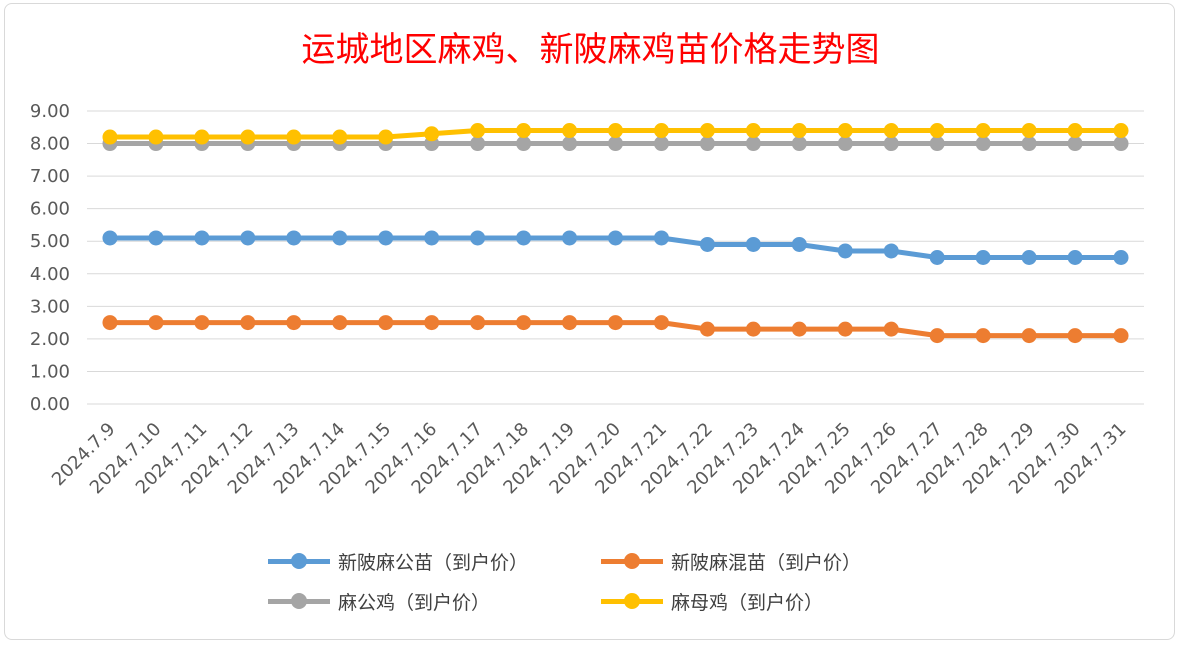  What do you see at coordinates (50, 371) in the screenshot?
I see `y-tick-label: 1.00` at bounding box center [50, 371].